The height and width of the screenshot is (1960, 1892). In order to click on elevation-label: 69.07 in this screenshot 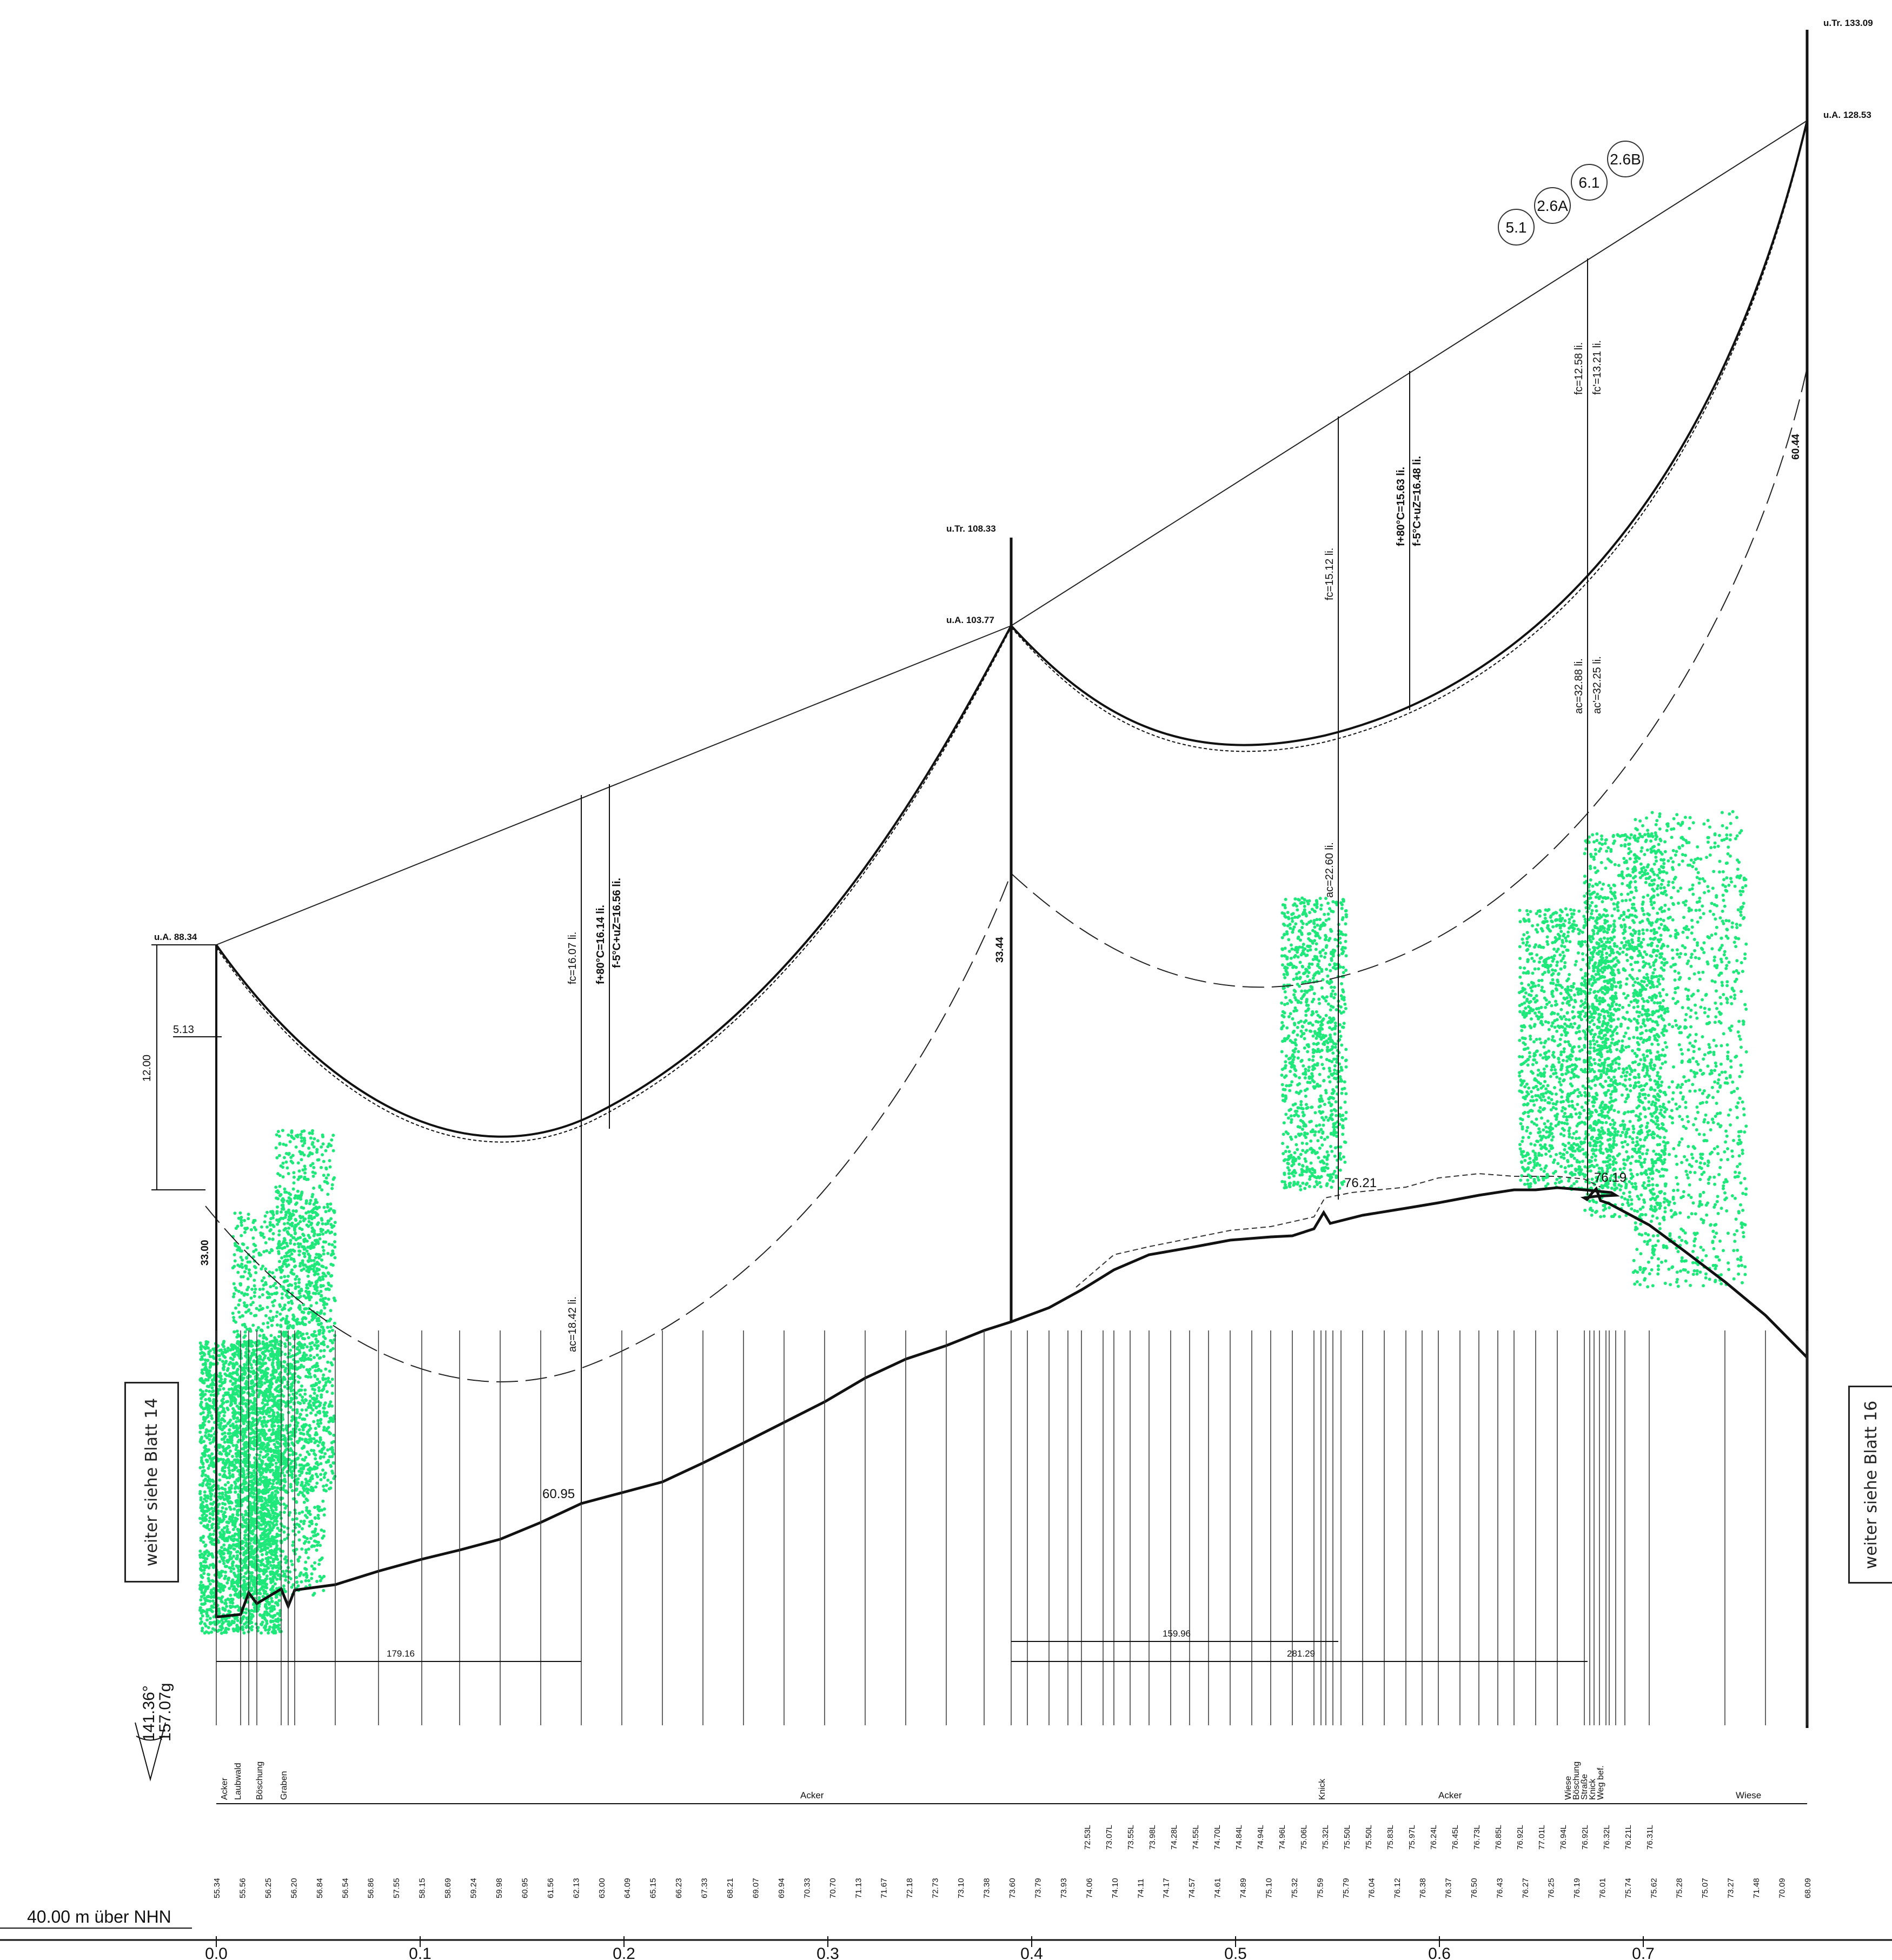, I will do `click(756, 1888)`.